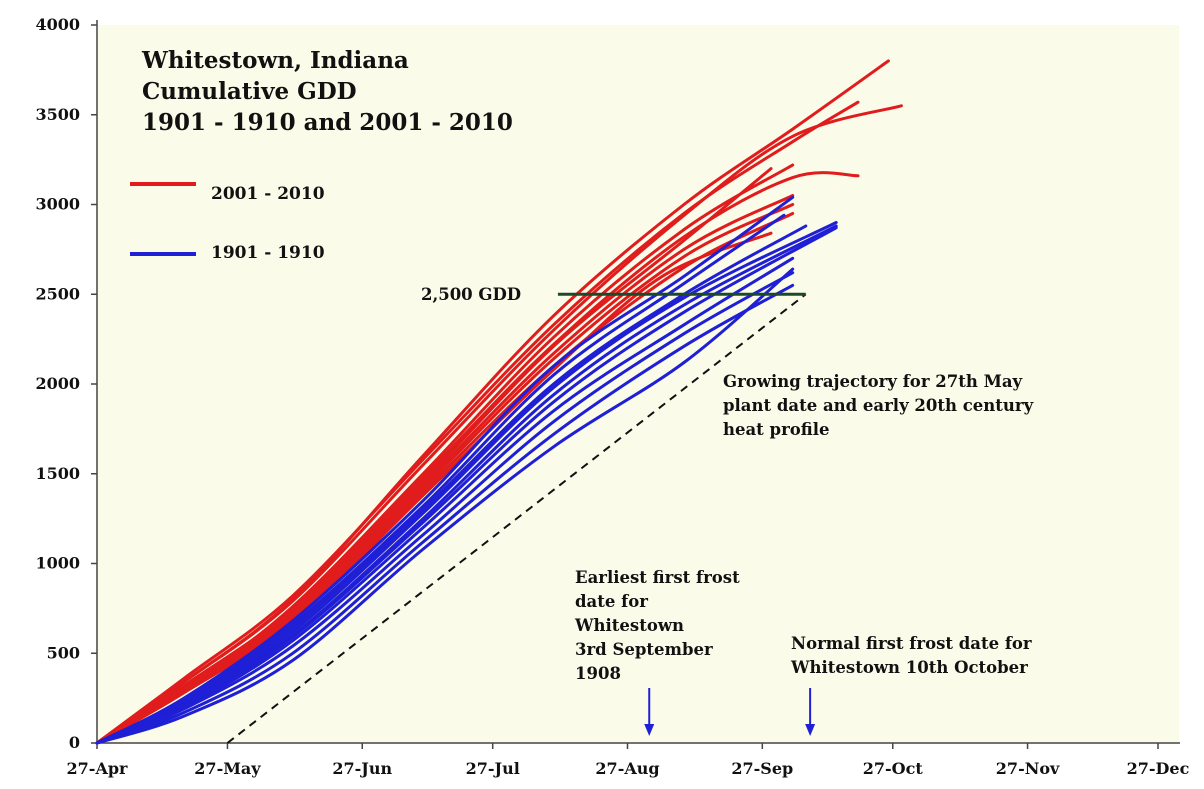 The height and width of the screenshot is (789, 1204). I want to click on y-tick-label: 3000, so click(57, 204).